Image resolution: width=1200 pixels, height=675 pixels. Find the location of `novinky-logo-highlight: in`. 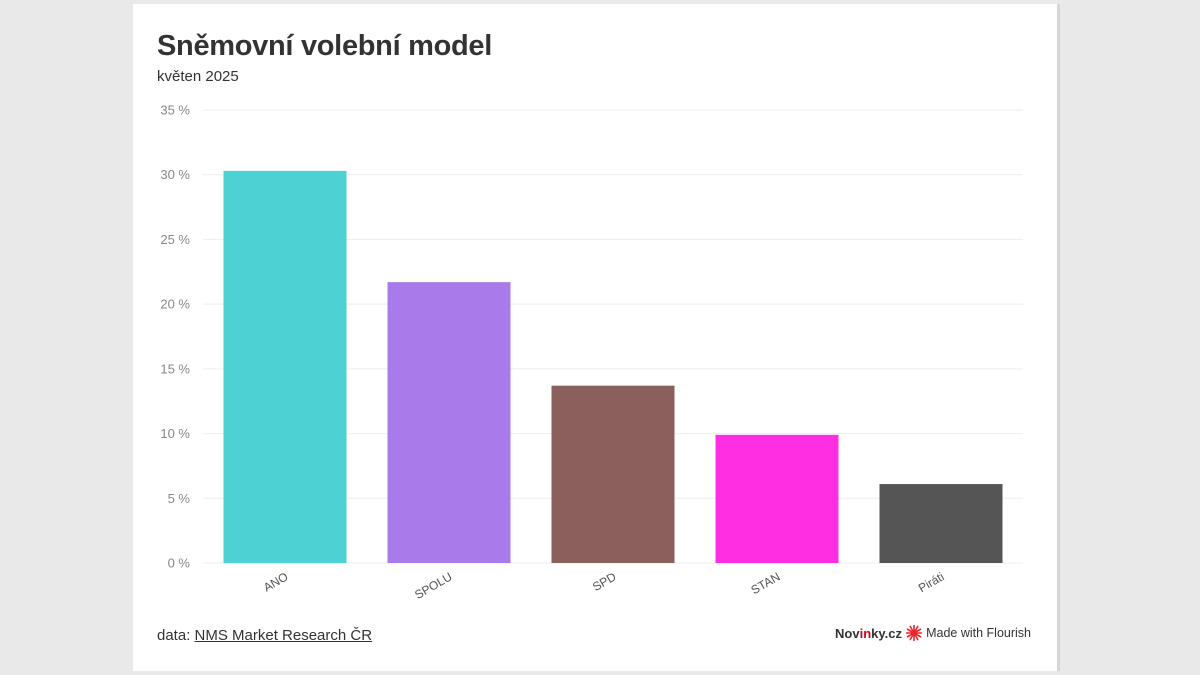

novinky-logo-highlight: in is located at coordinates (865, 633).